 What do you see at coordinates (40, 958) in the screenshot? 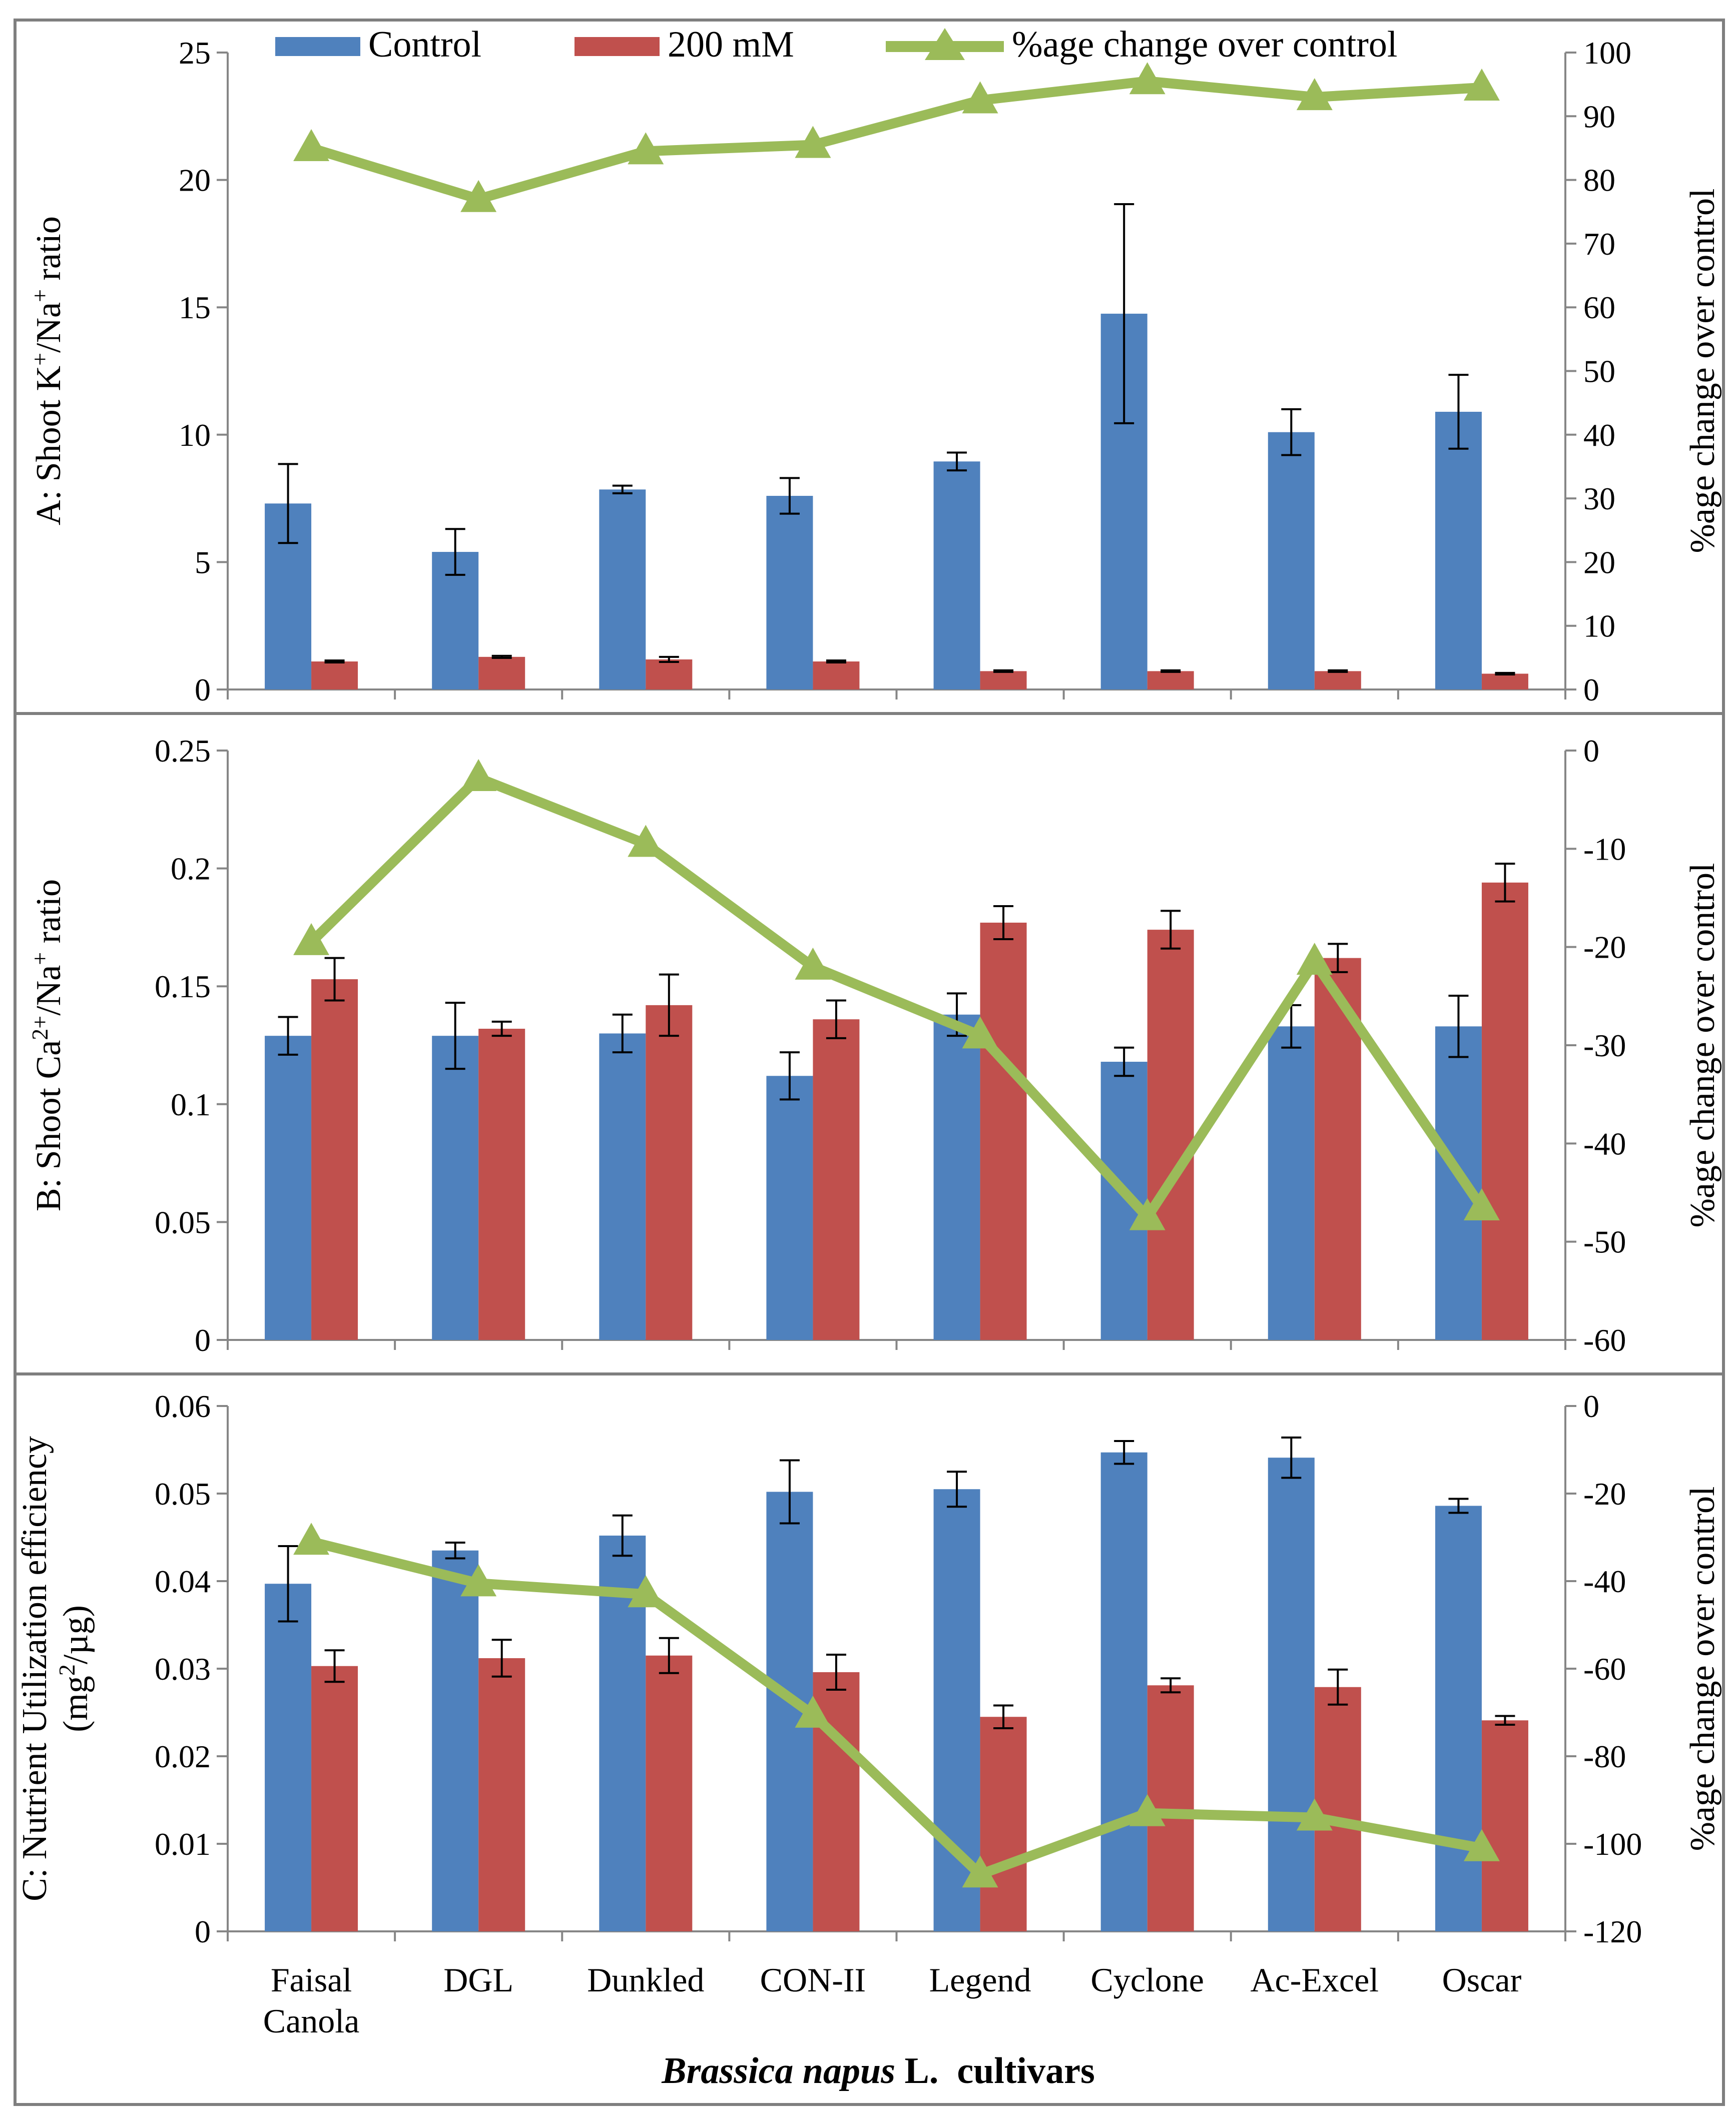
I see `y-axis-label-sup: +` at bounding box center [40, 958].